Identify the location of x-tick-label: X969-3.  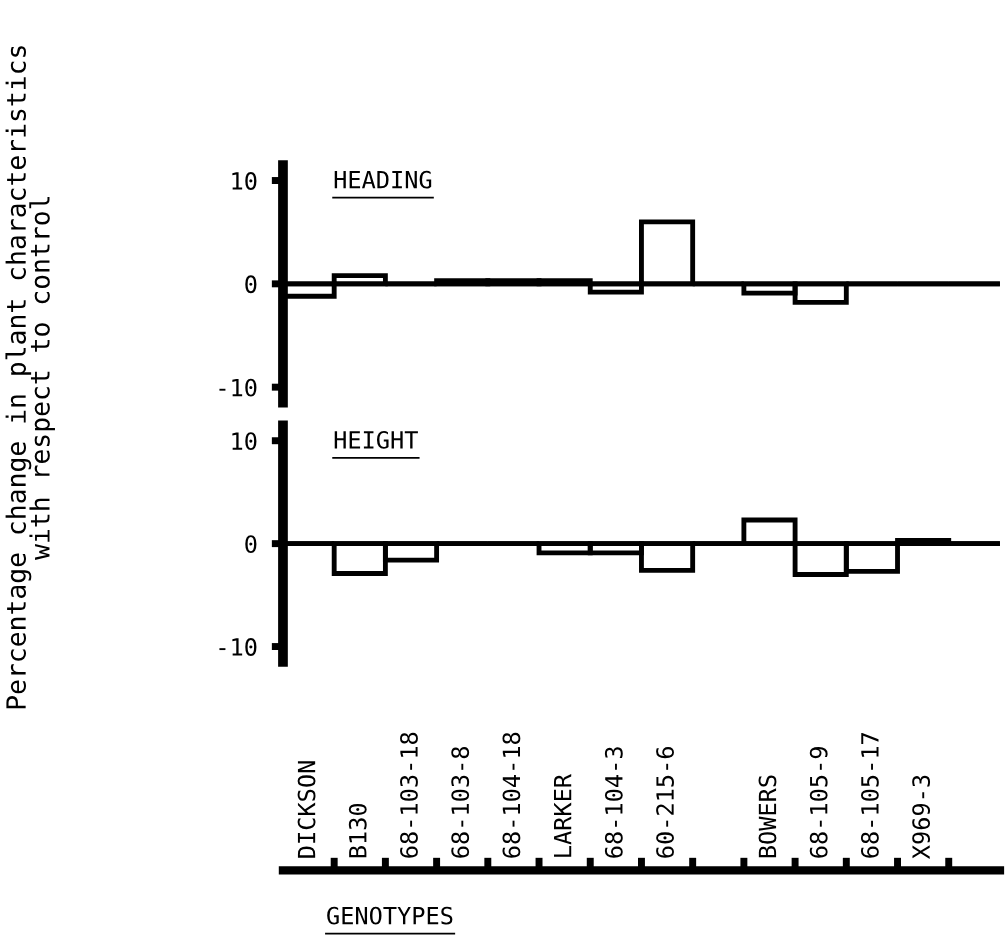
(921, 817).